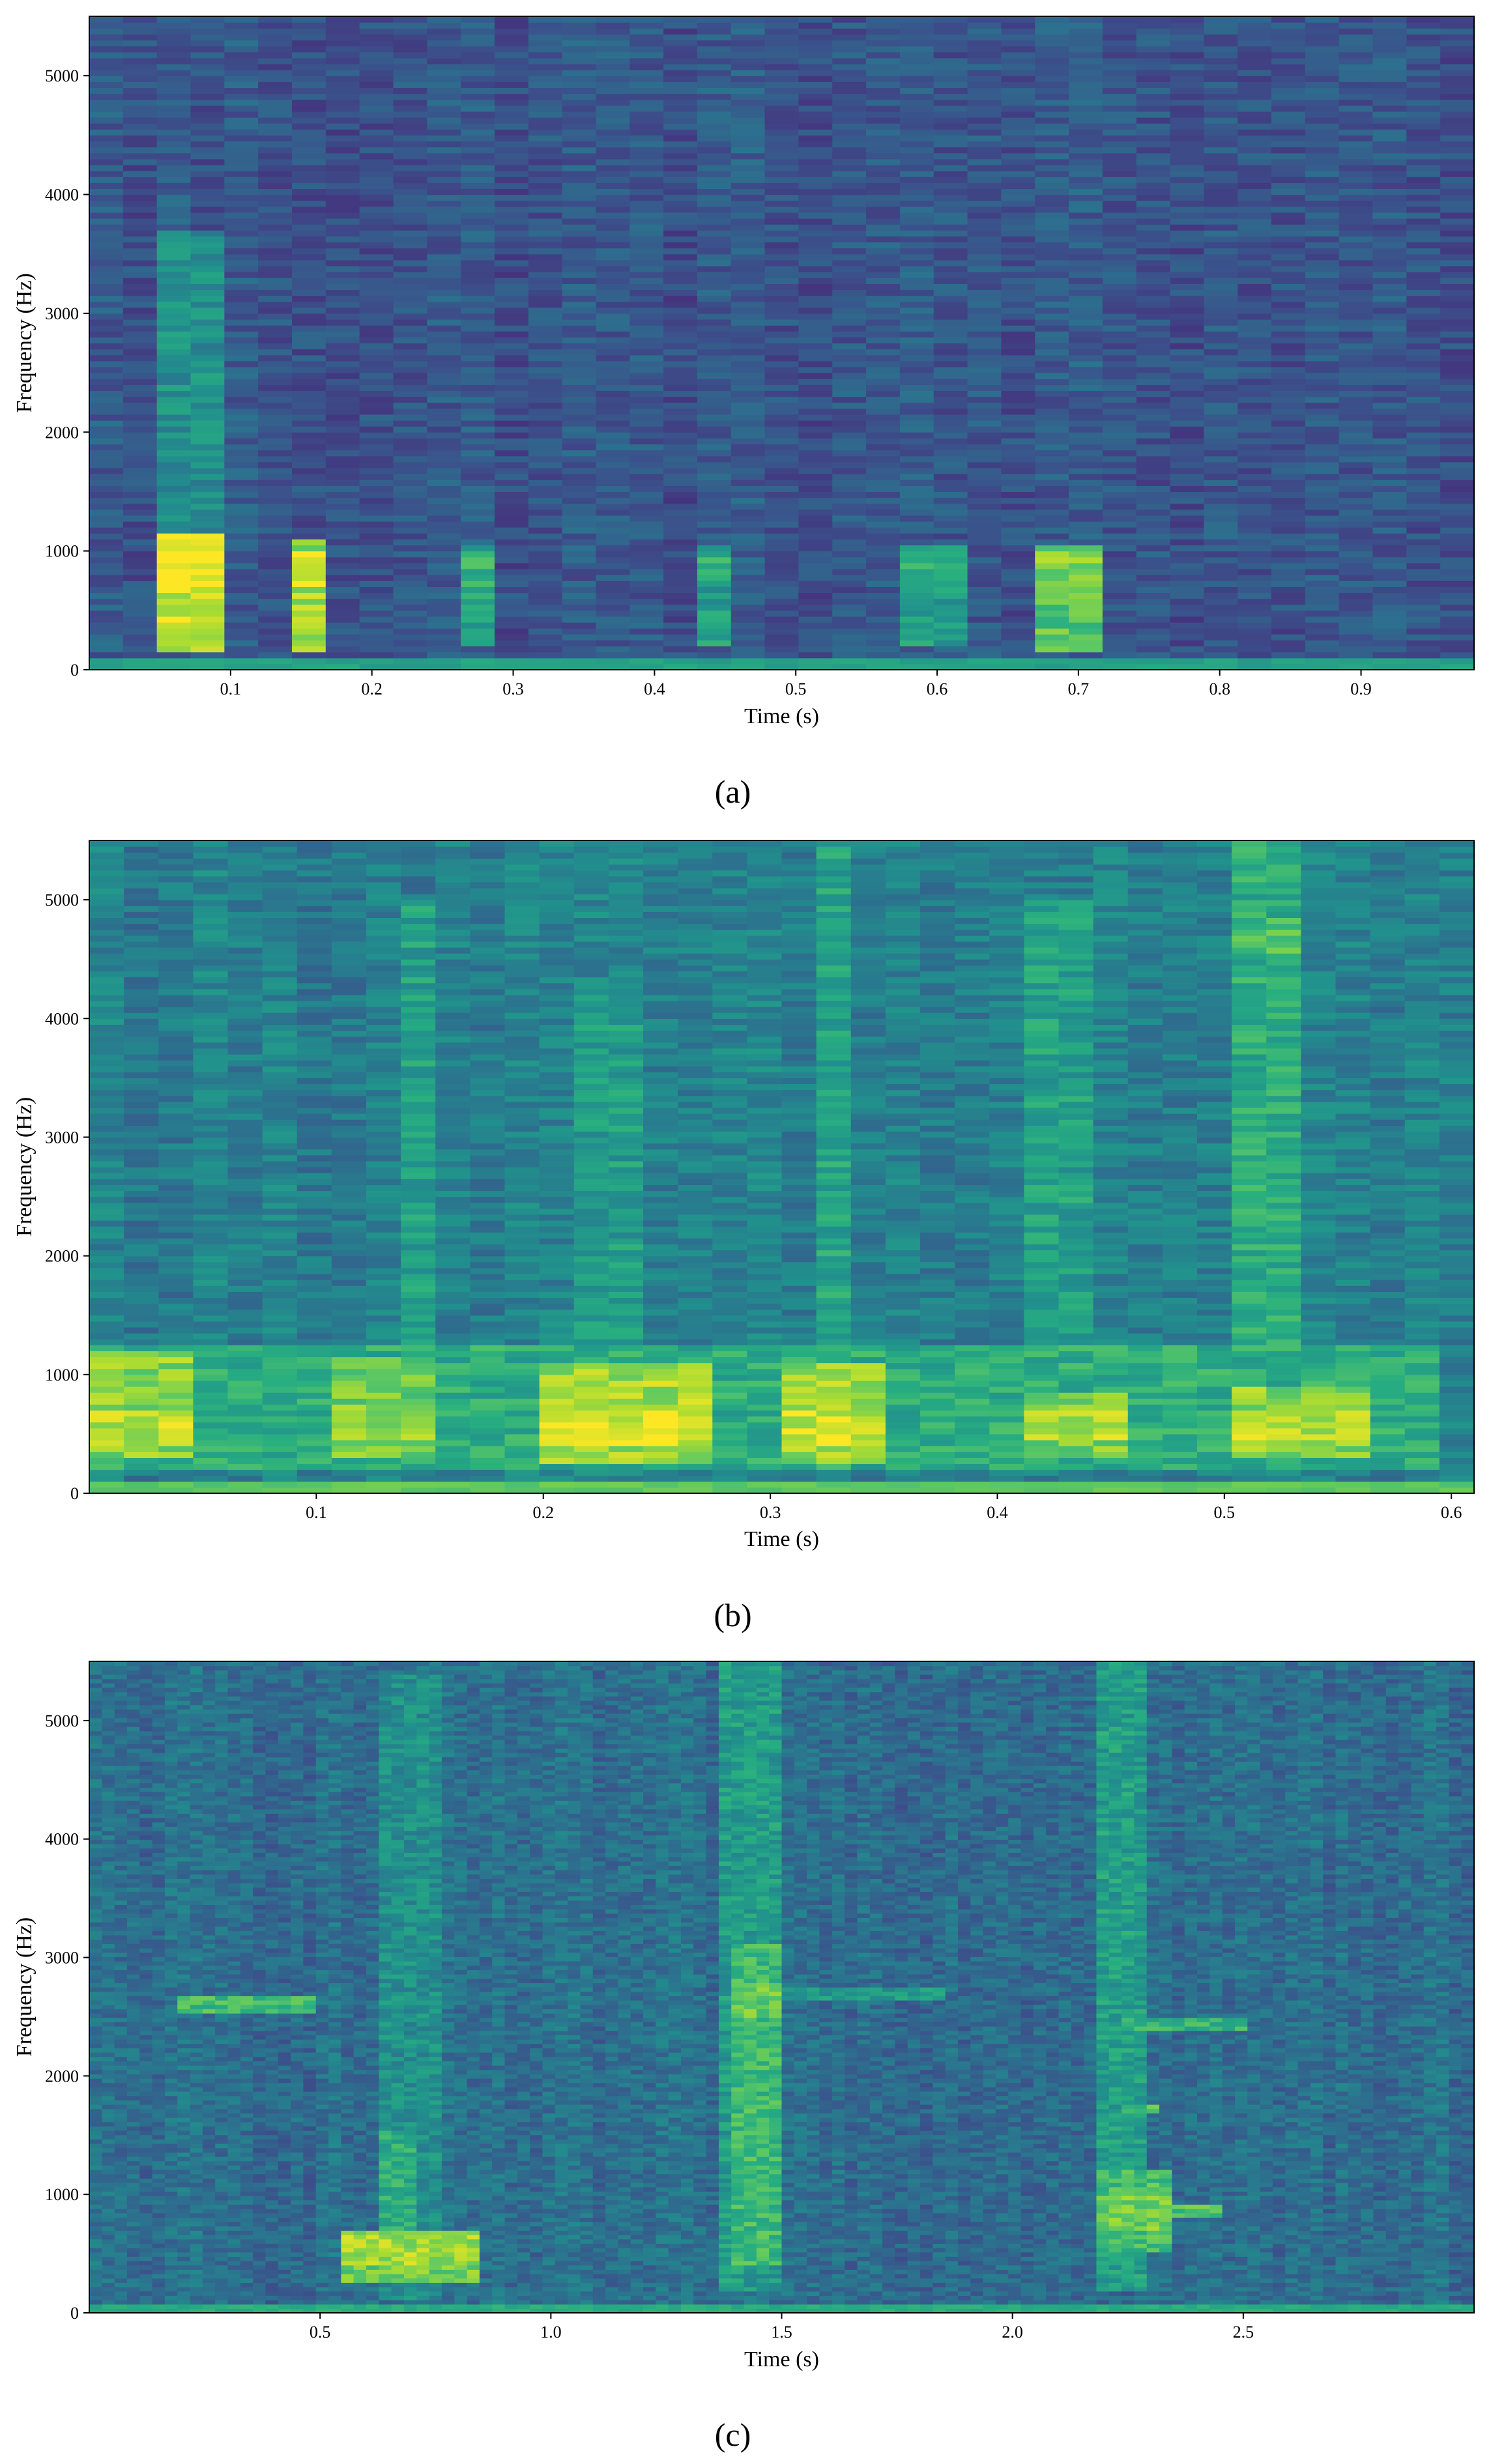 Image resolution: width=1491 pixels, height=2464 pixels. What do you see at coordinates (62, 432) in the screenshot?
I see `y-tick-label: 2000` at bounding box center [62, 432].